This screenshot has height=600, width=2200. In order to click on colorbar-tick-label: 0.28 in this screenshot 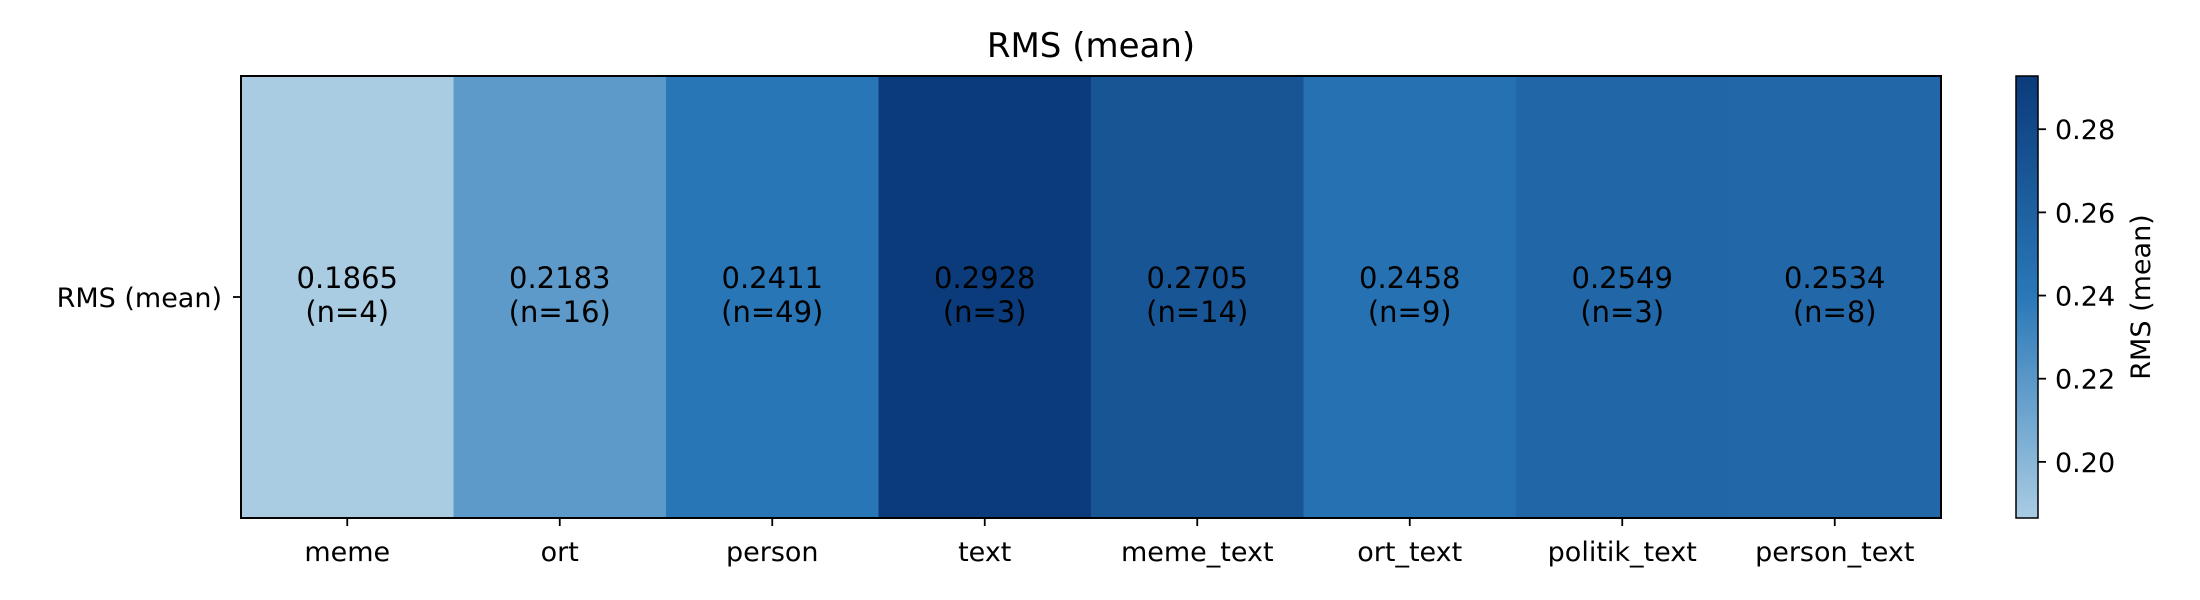, I will do `click(2085, 130)`.